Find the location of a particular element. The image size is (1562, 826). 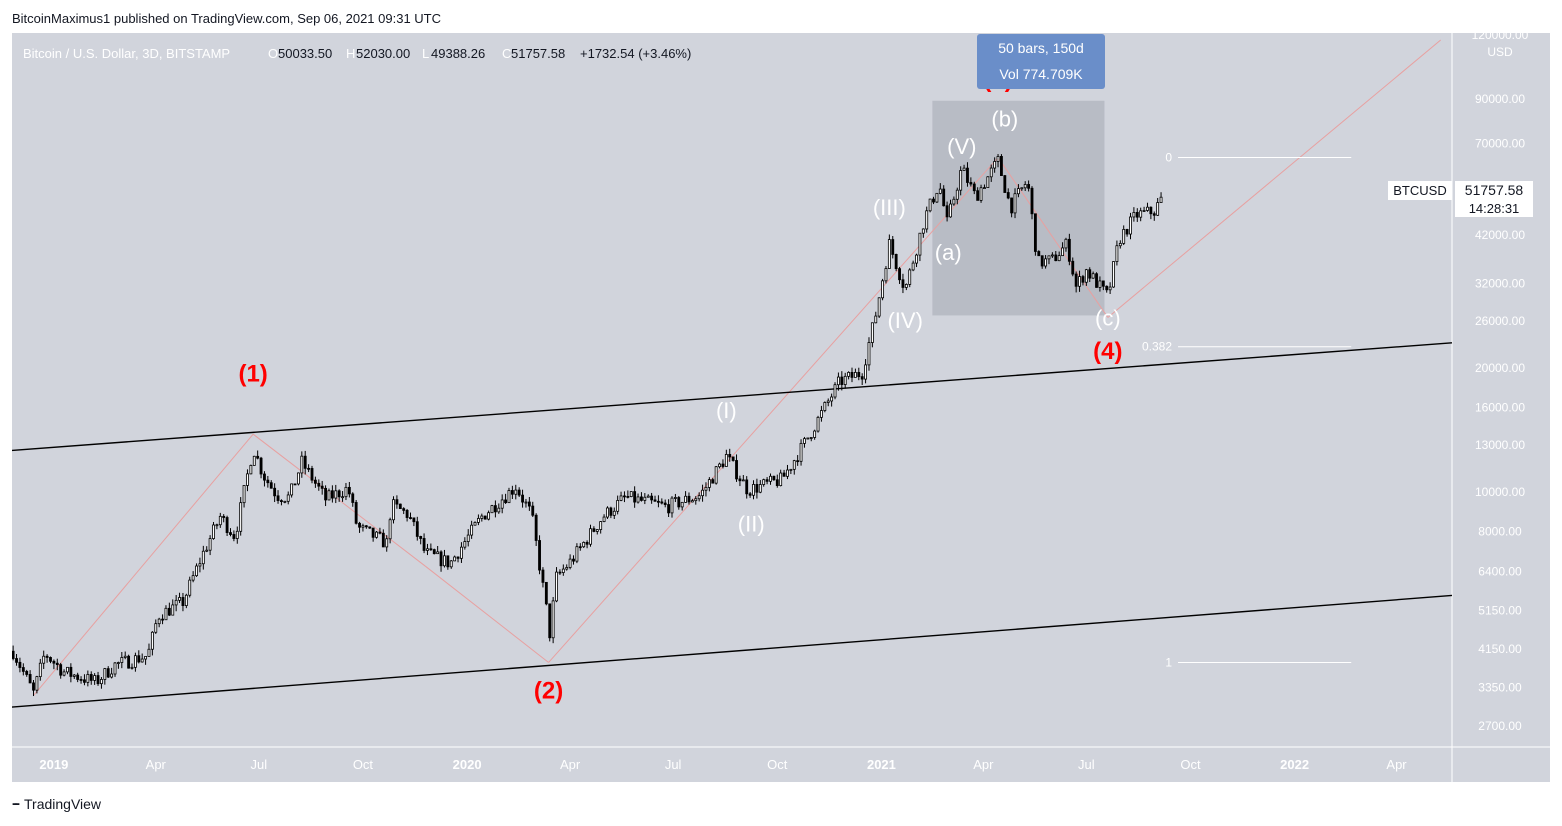

wave-label: (4) is located at coordinates (1107, 351).